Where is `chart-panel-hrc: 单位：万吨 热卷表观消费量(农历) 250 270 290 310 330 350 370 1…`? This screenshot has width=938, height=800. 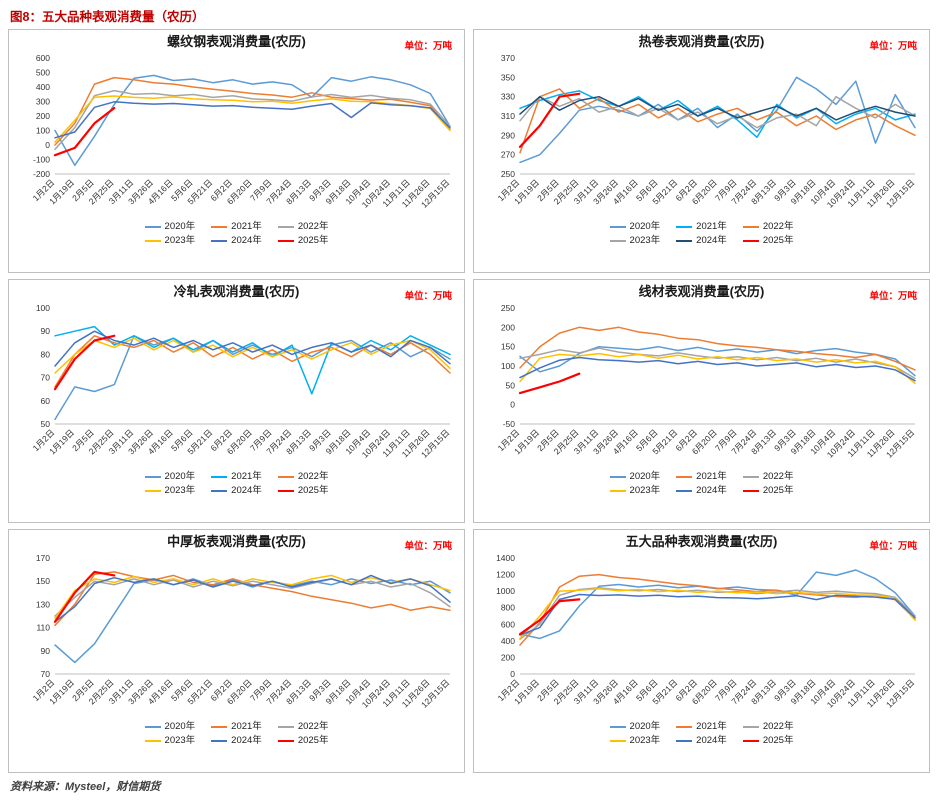 chart-panel-hrc: 单位：万吨 热卷表观消费量(农历) 250 270 290 310 330 350 370 1… is located at coordinates (701, 151).